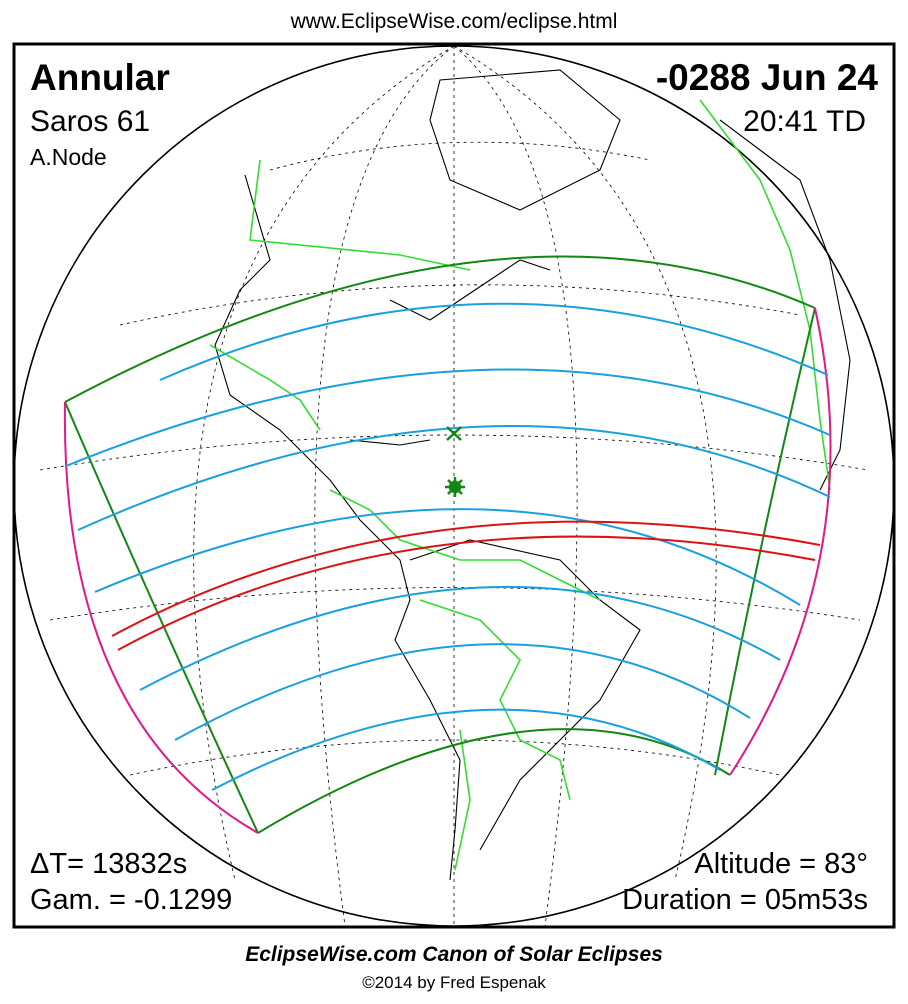  I want to click on footer-credit: ©2014 by Fred Espenak, so click(454, 982).